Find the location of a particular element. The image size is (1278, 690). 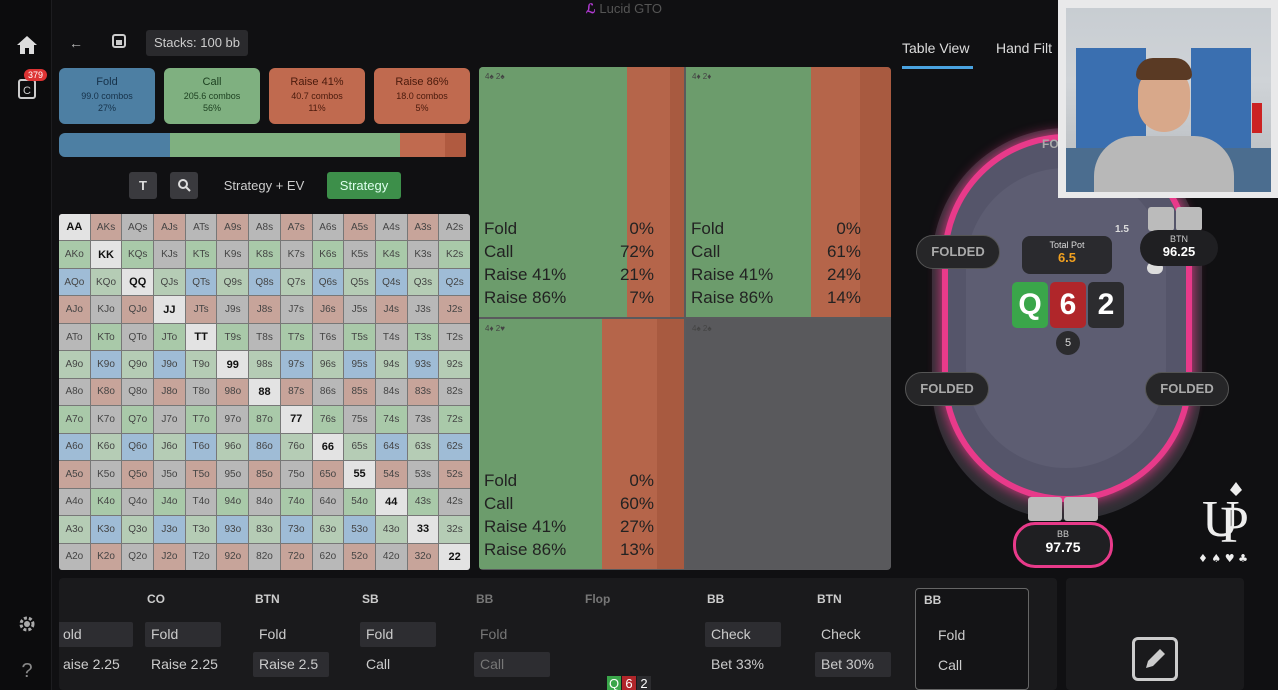

hand-cell: T8o is located at coordinates (201, 392).